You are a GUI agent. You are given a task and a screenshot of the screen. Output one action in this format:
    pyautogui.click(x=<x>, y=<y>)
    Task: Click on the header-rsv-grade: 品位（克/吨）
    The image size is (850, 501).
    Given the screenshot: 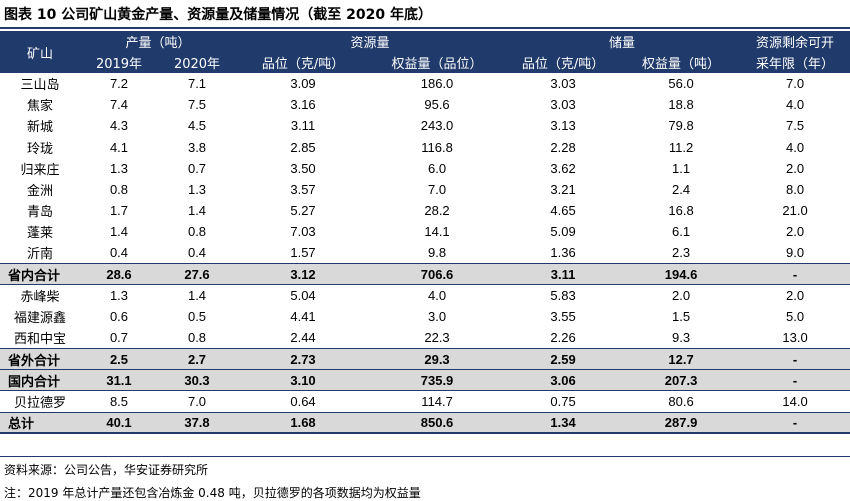 What is the action you would take?
    pyautogui.click(x=563, y=62)
    